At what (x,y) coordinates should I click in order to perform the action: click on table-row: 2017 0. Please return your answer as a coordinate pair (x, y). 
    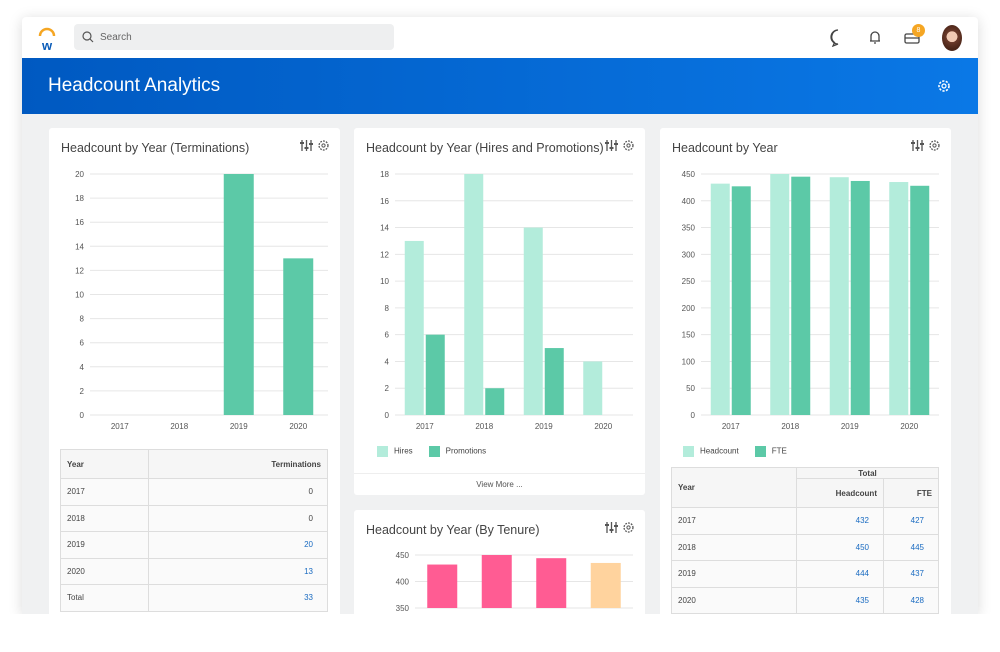
    Looking at the image, I should click on (194, 492).